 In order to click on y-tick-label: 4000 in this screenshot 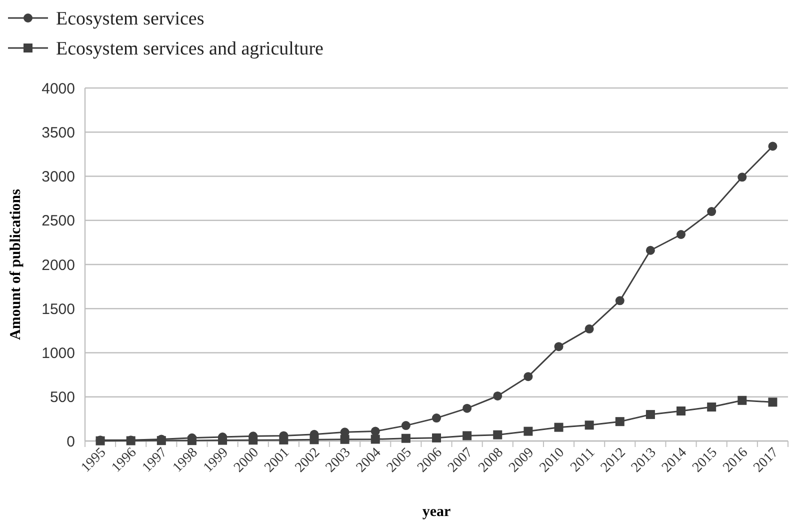, I will do `click(58, 89)`.